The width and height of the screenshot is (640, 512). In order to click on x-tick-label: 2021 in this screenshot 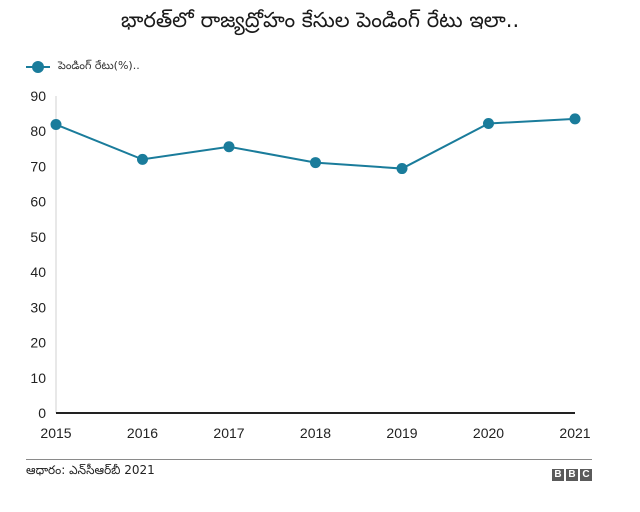, I will do `click(574, 433)`.